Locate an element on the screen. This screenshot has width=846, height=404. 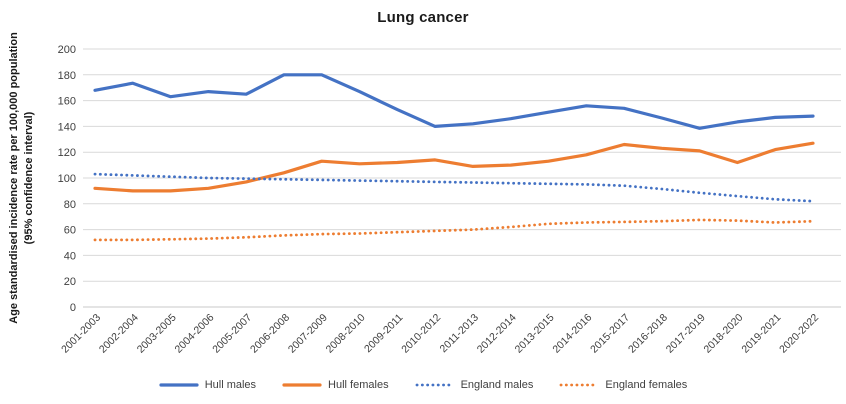
x-axis-tick-label: 2020-2022 is located at coordinates (799, 334).